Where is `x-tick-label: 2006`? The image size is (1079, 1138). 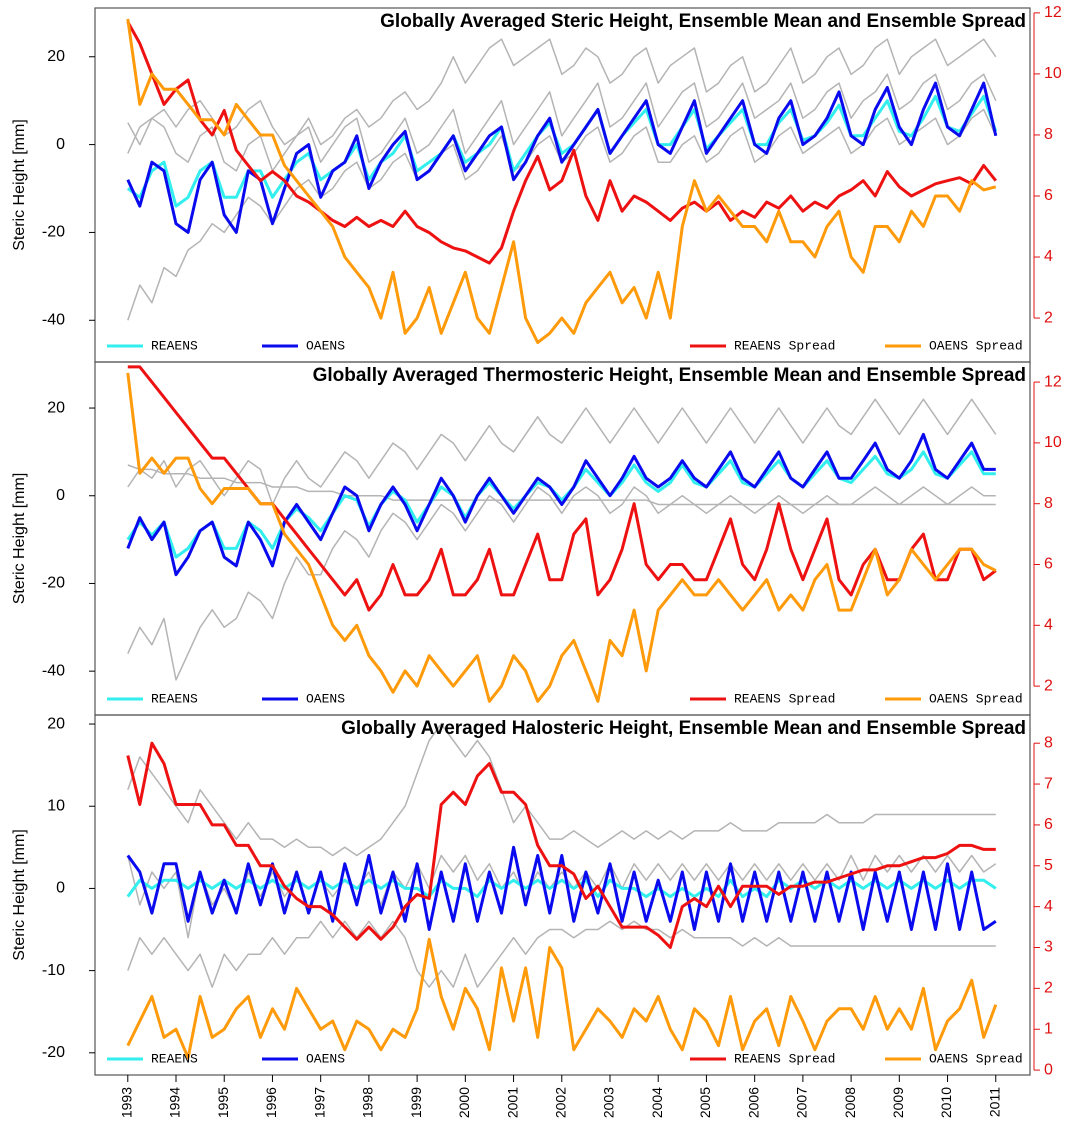 x-tick-label: 2006 is located at coordinates (753, 1102).